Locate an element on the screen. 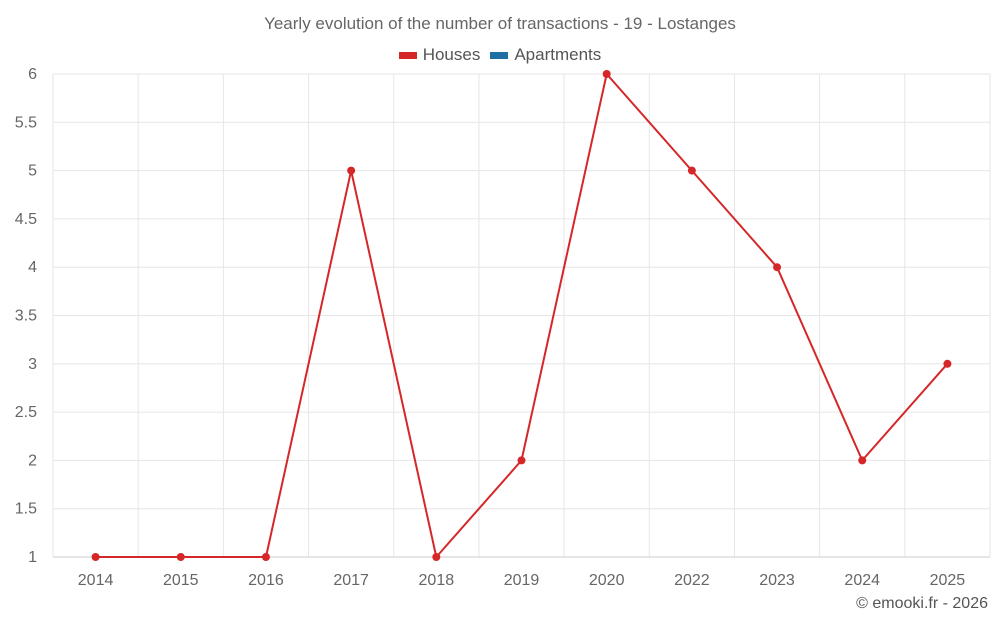 This screenshot has height=625, width=1000. x-tick-label: 2024 is located at coordinates (862, 580).